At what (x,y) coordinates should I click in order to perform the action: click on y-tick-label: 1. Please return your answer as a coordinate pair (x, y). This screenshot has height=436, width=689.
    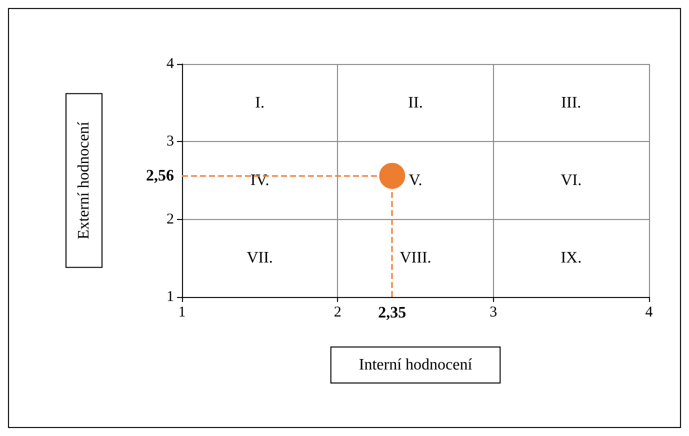
    Looking at the image, I should click on (170, 297).